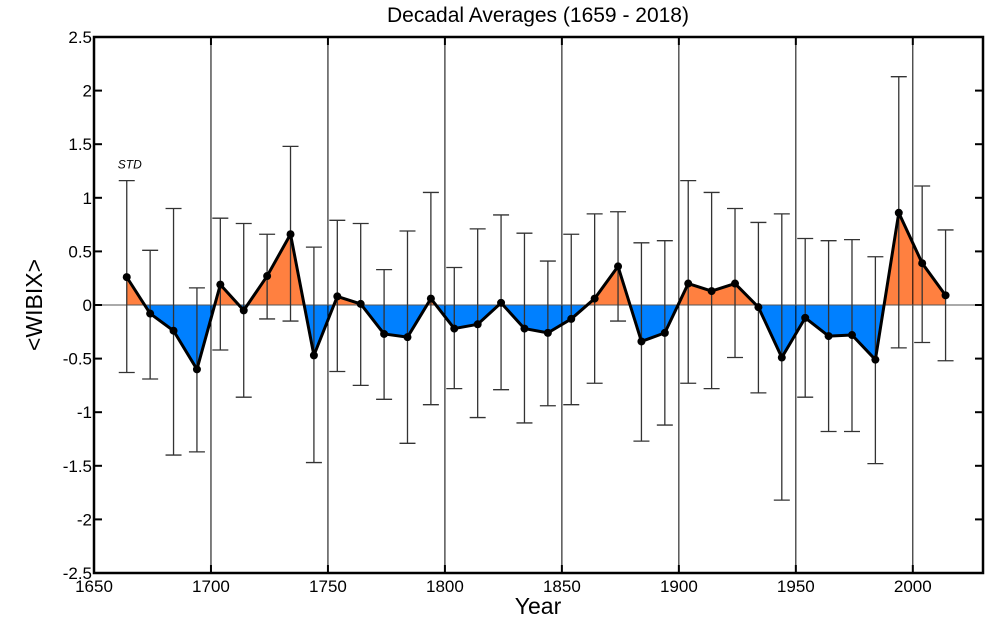 The height and width of the screenshot is (618, 1000). I want to click on y-tick-label: 2.5, so click(80, 37).